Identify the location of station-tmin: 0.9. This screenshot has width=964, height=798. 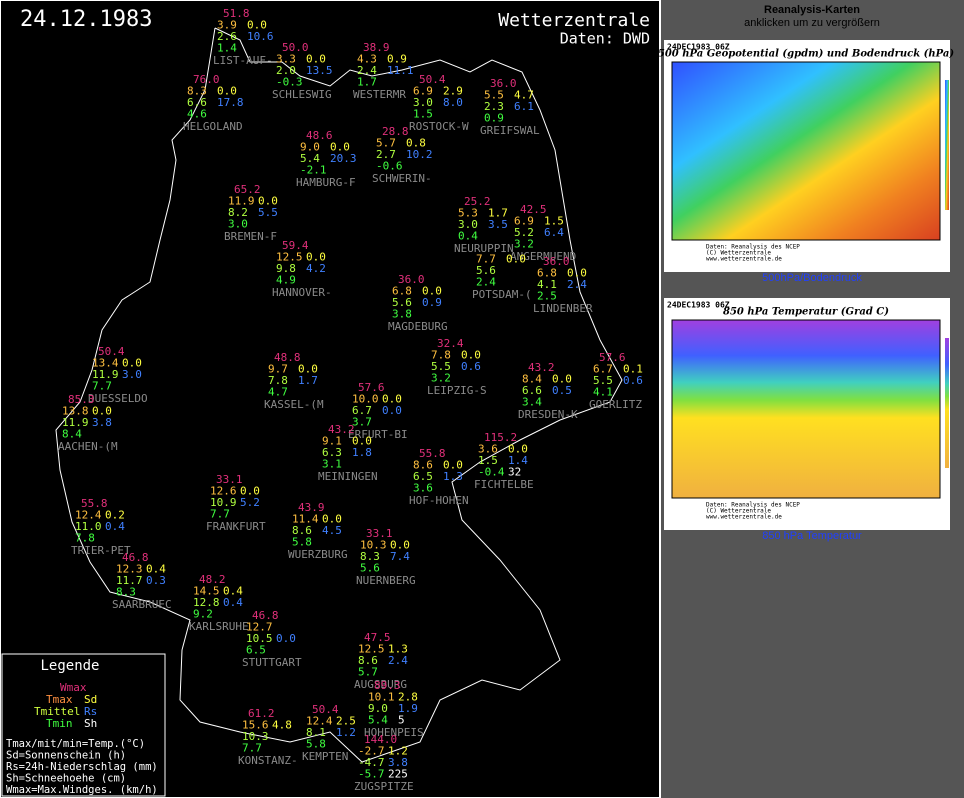
(494, 118).